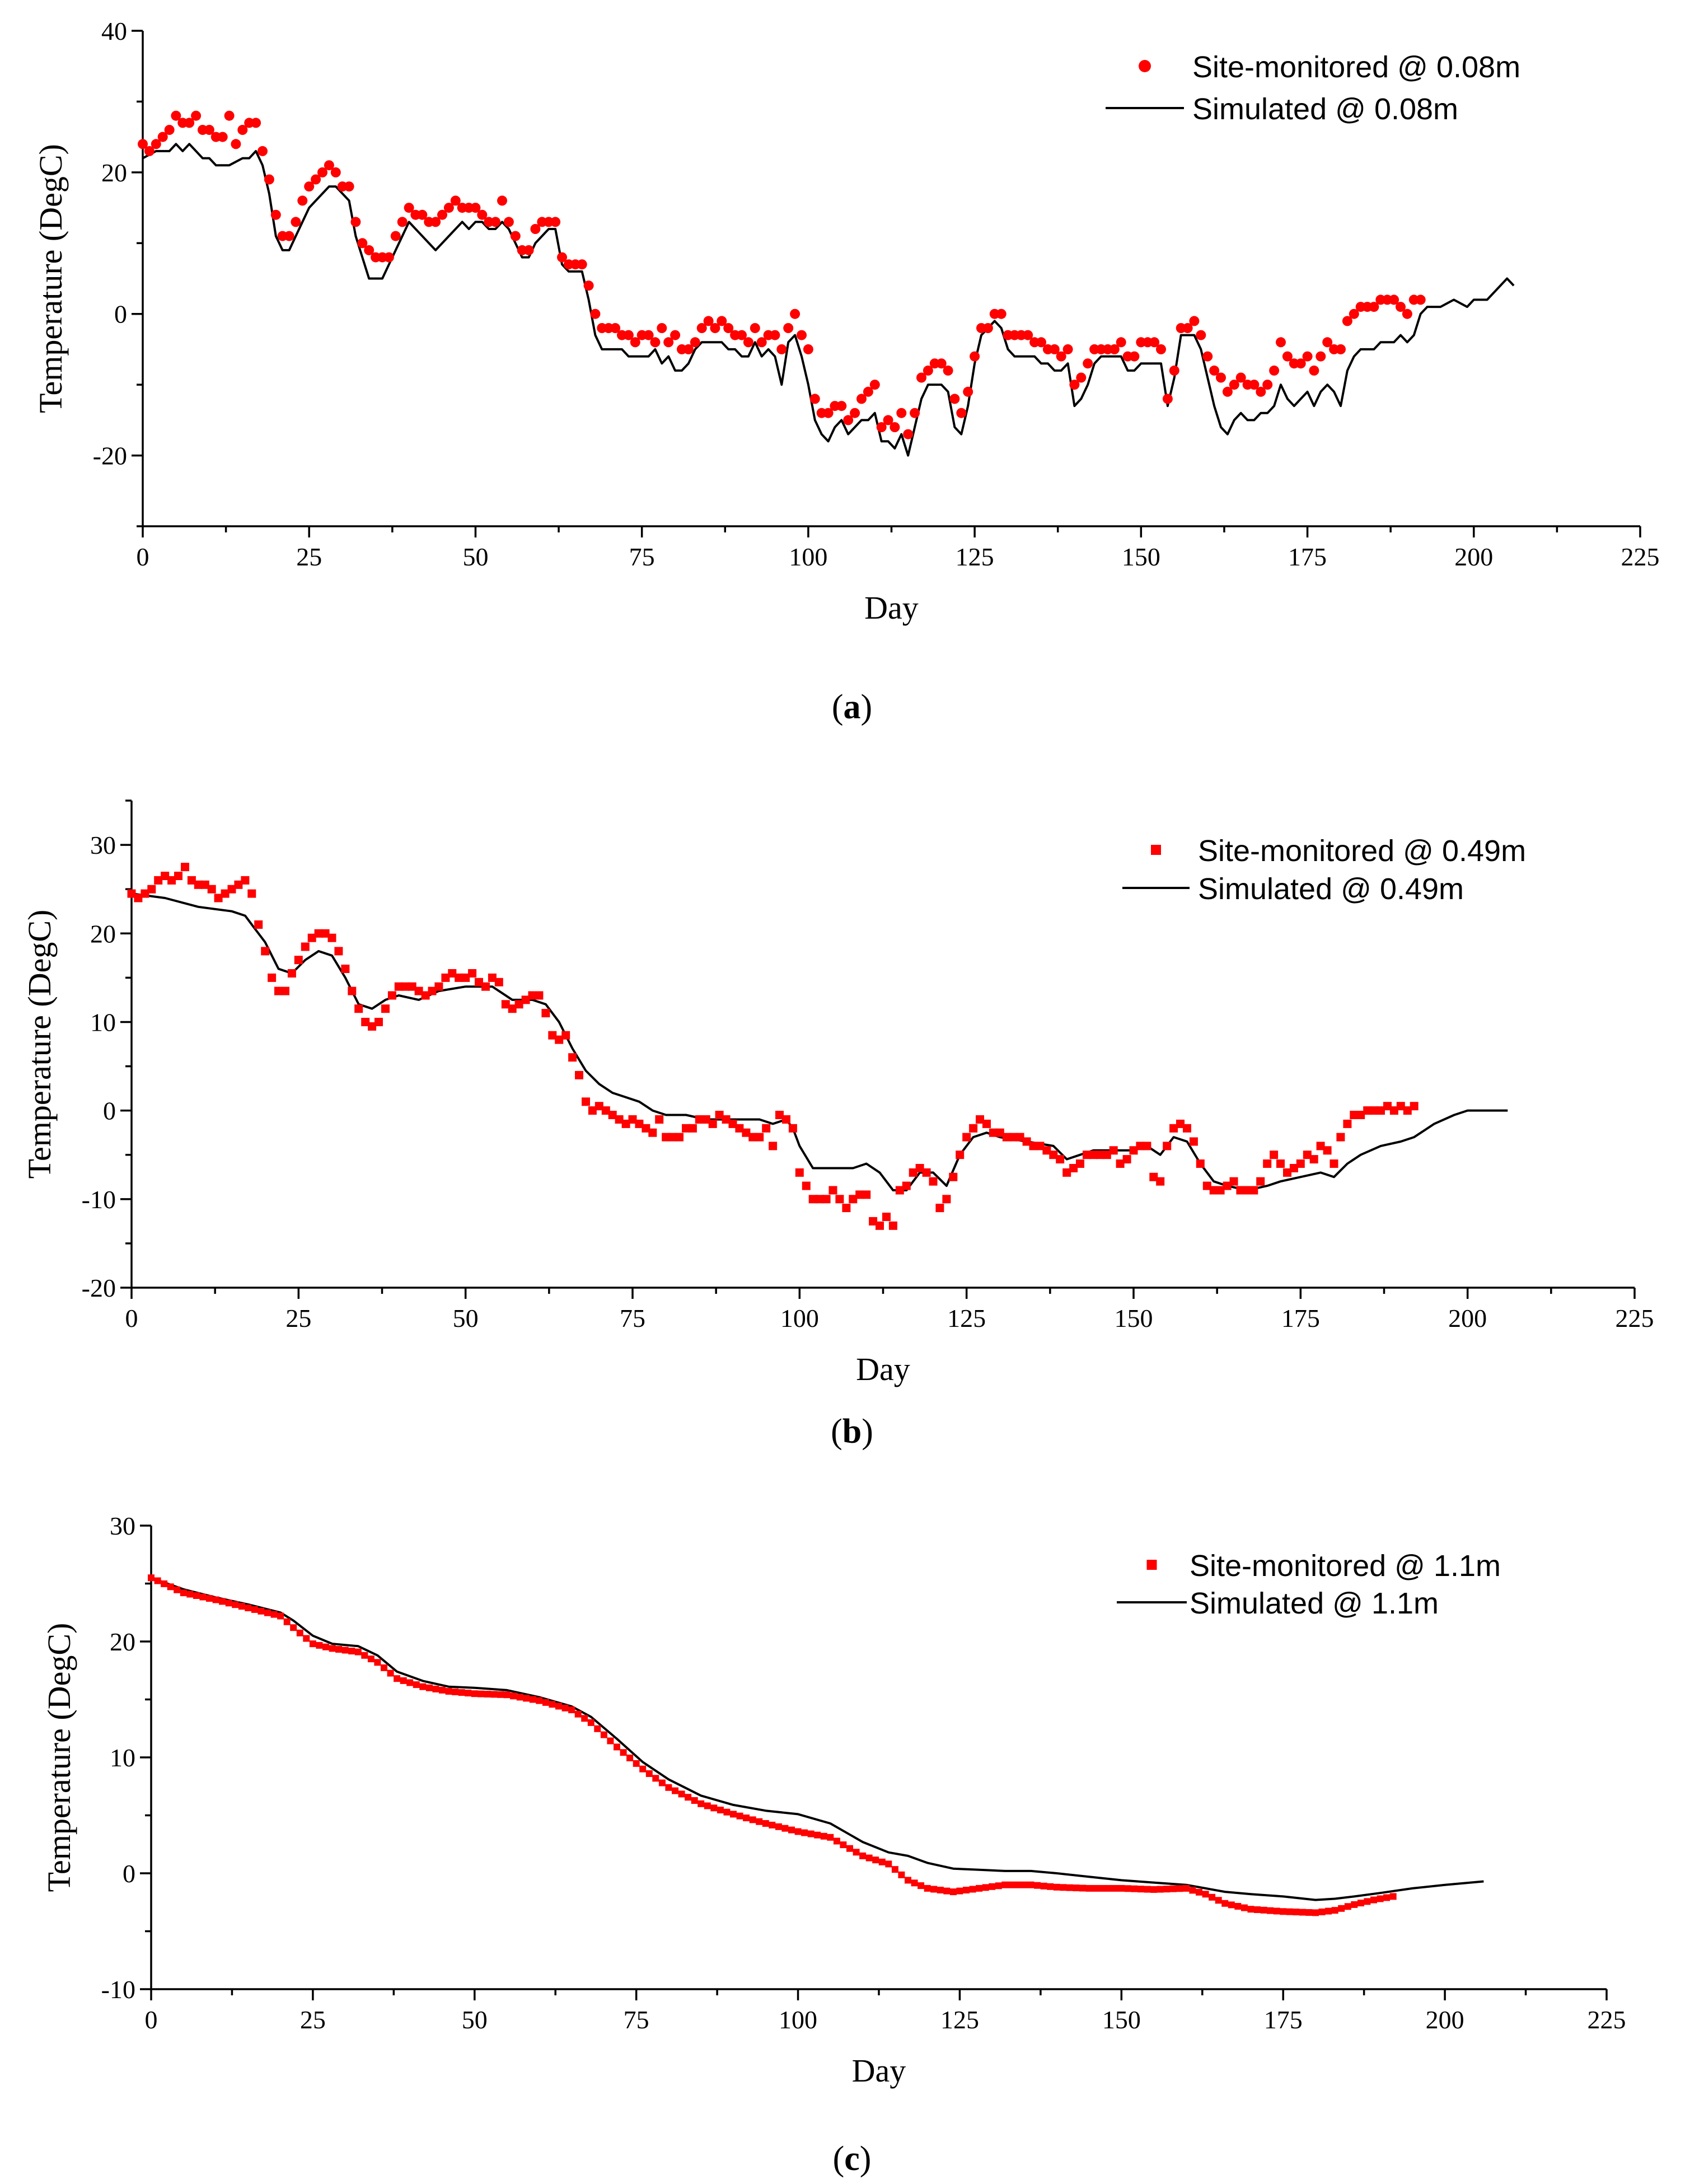 The width and height of the screenshot is (1704, 2184). What do you see at coordinates (1121, 2019) in the screenshot?
I see `x-tick-label: 150` at bounding box center [1121, 2019].